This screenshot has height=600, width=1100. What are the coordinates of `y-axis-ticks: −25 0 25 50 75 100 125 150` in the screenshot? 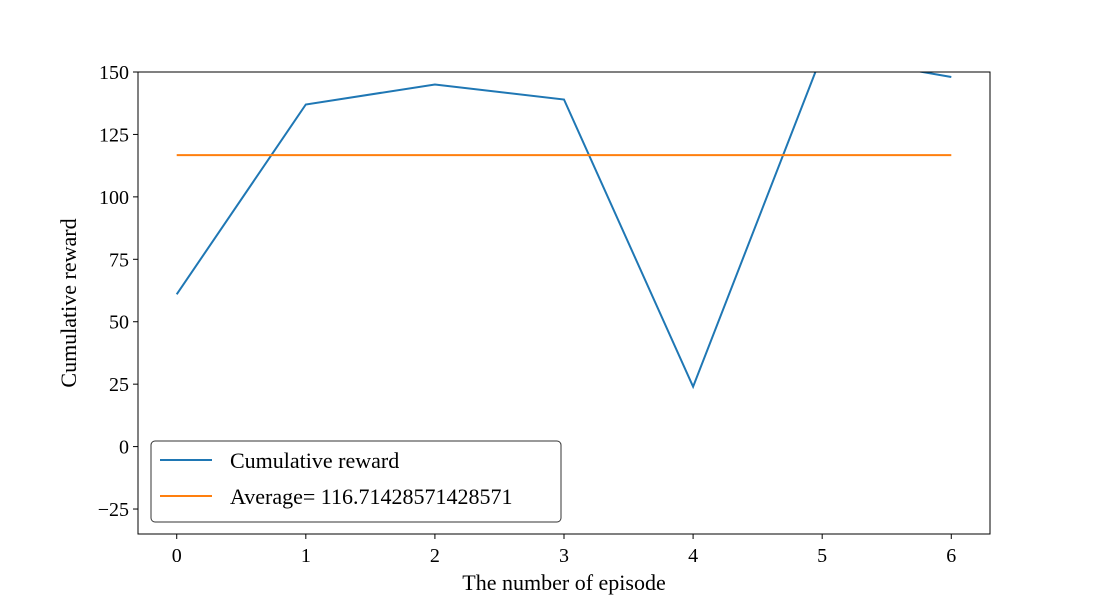 It's located at (118, 291).